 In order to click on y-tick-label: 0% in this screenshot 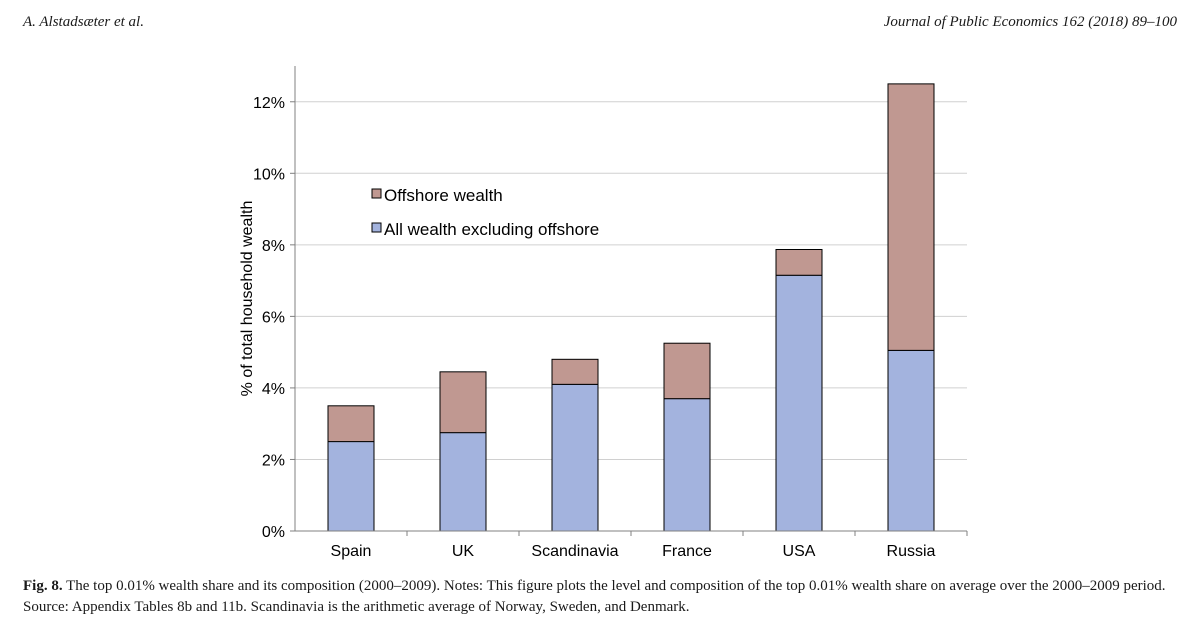, I will do `click(273, 532)`.